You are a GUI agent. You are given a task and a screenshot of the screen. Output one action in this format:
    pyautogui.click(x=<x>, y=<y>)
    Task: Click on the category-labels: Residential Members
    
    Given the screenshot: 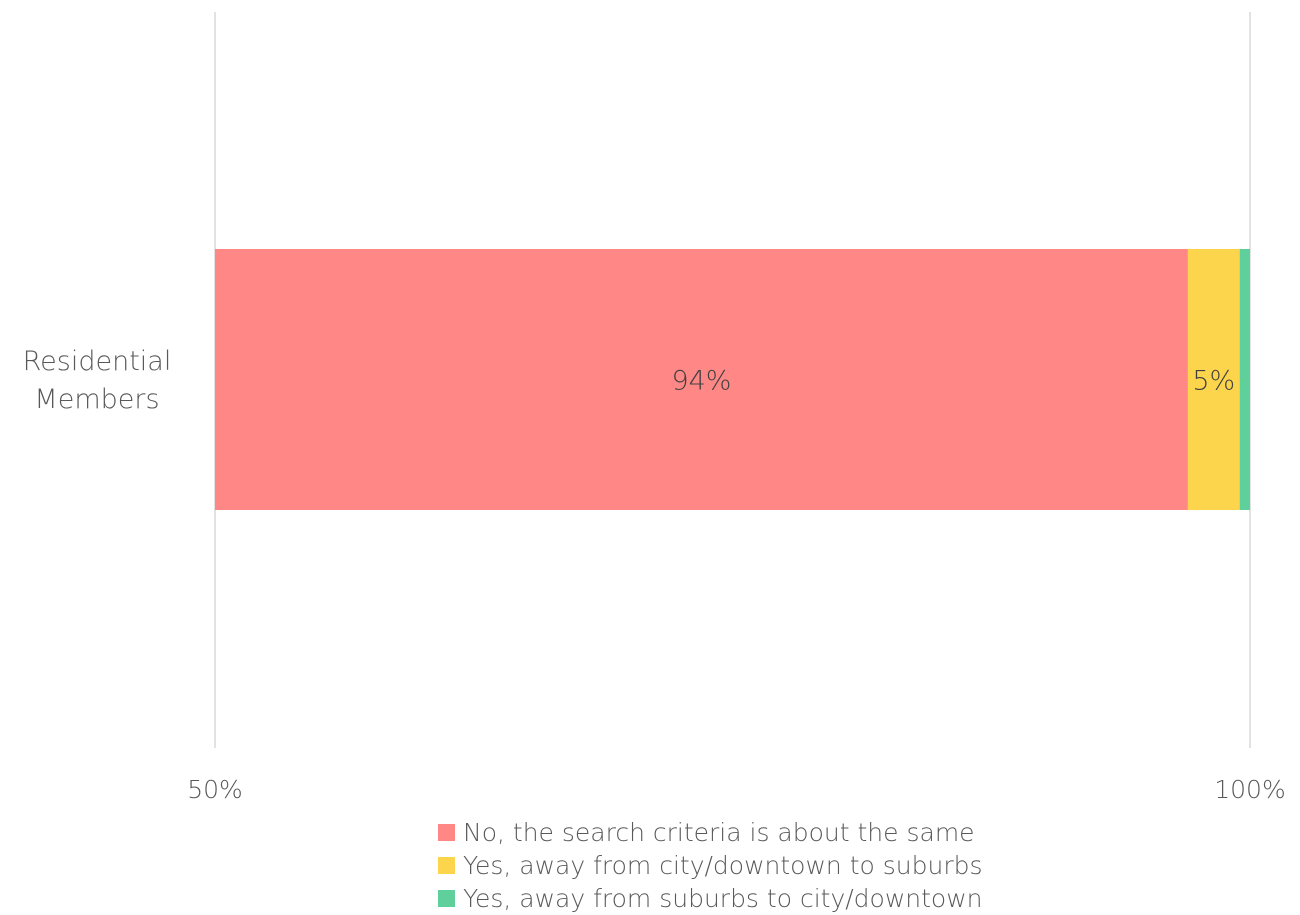 What is the action you would take?
    pyautogui.click(x=97, y=380)
    